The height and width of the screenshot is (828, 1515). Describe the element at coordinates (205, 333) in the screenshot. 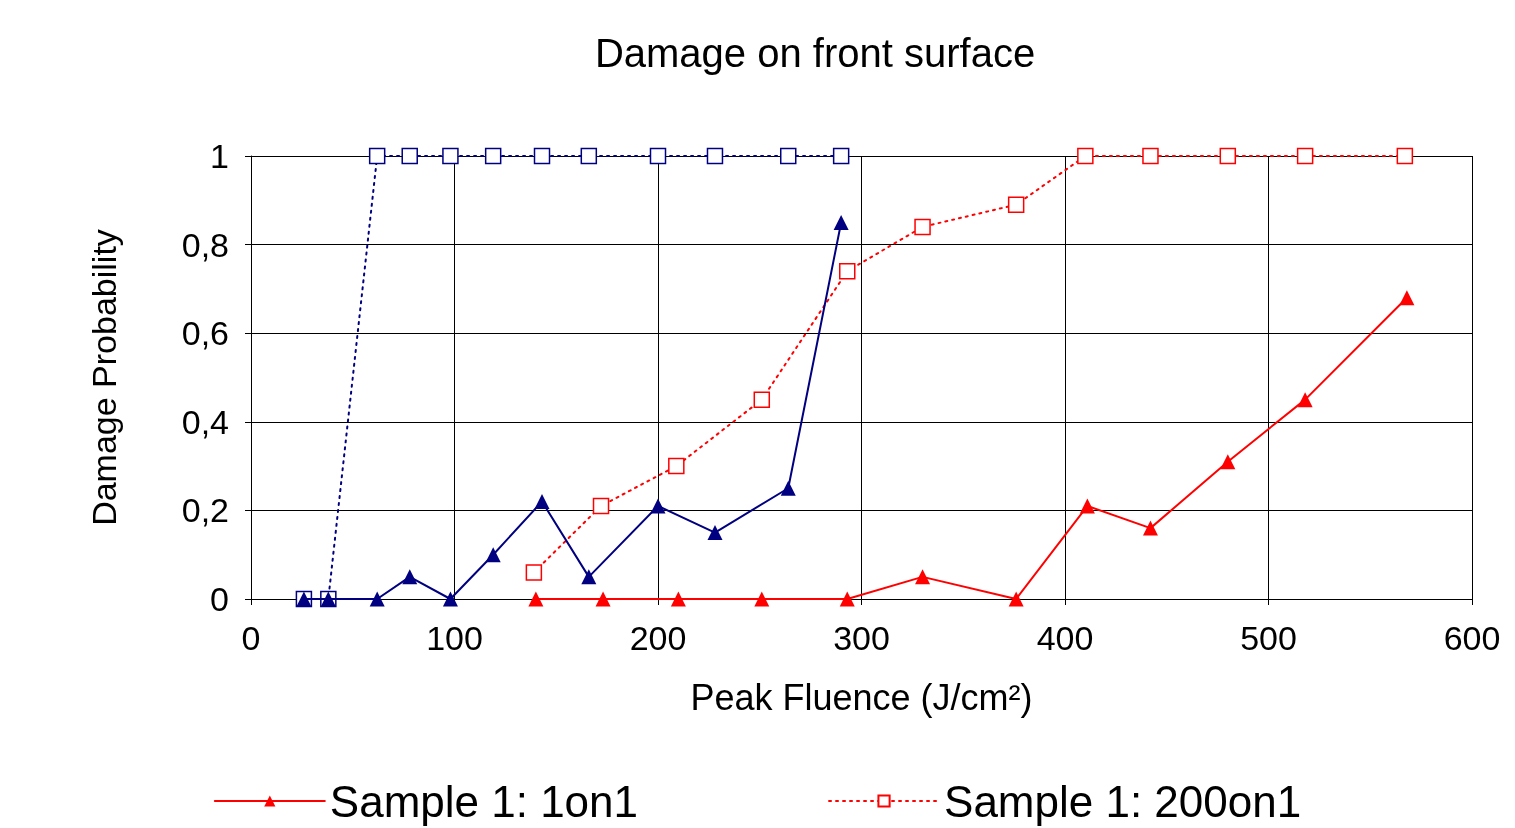

I see `y-tick-label: 0,6` at that location.